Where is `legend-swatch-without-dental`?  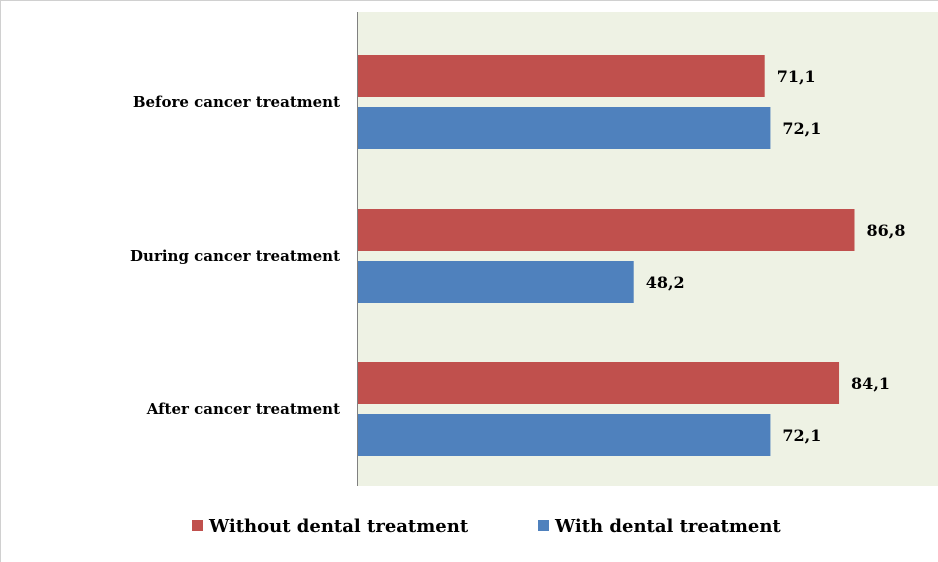 legend-swatch-without-dental is located at coordinates (197, 525).